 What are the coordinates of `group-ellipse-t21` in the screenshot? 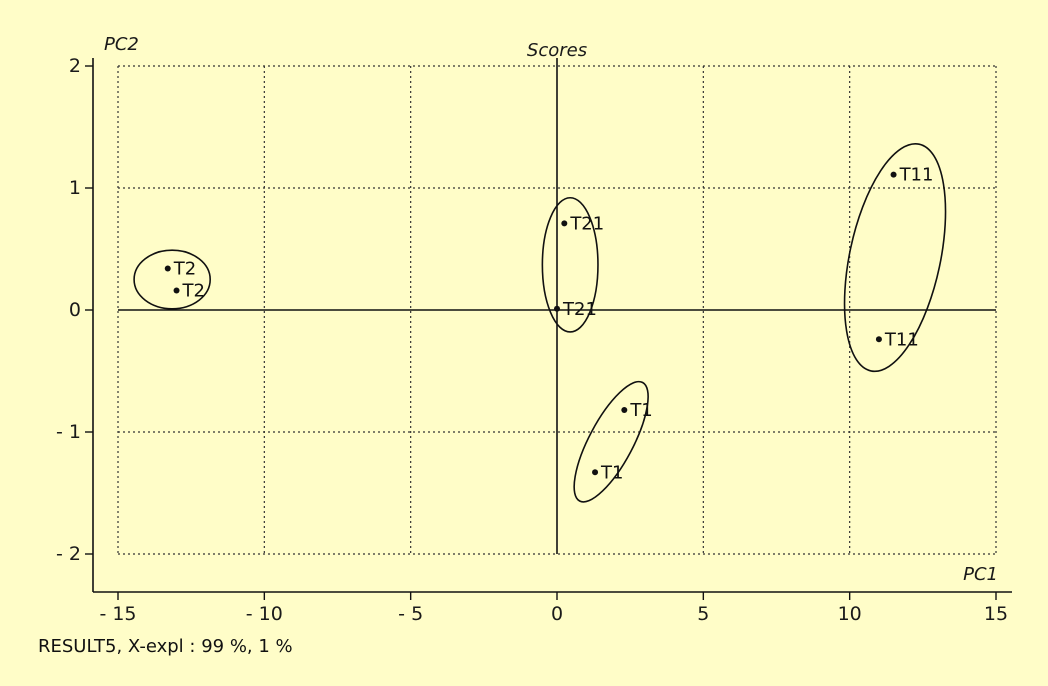 It's located at (570, 264).